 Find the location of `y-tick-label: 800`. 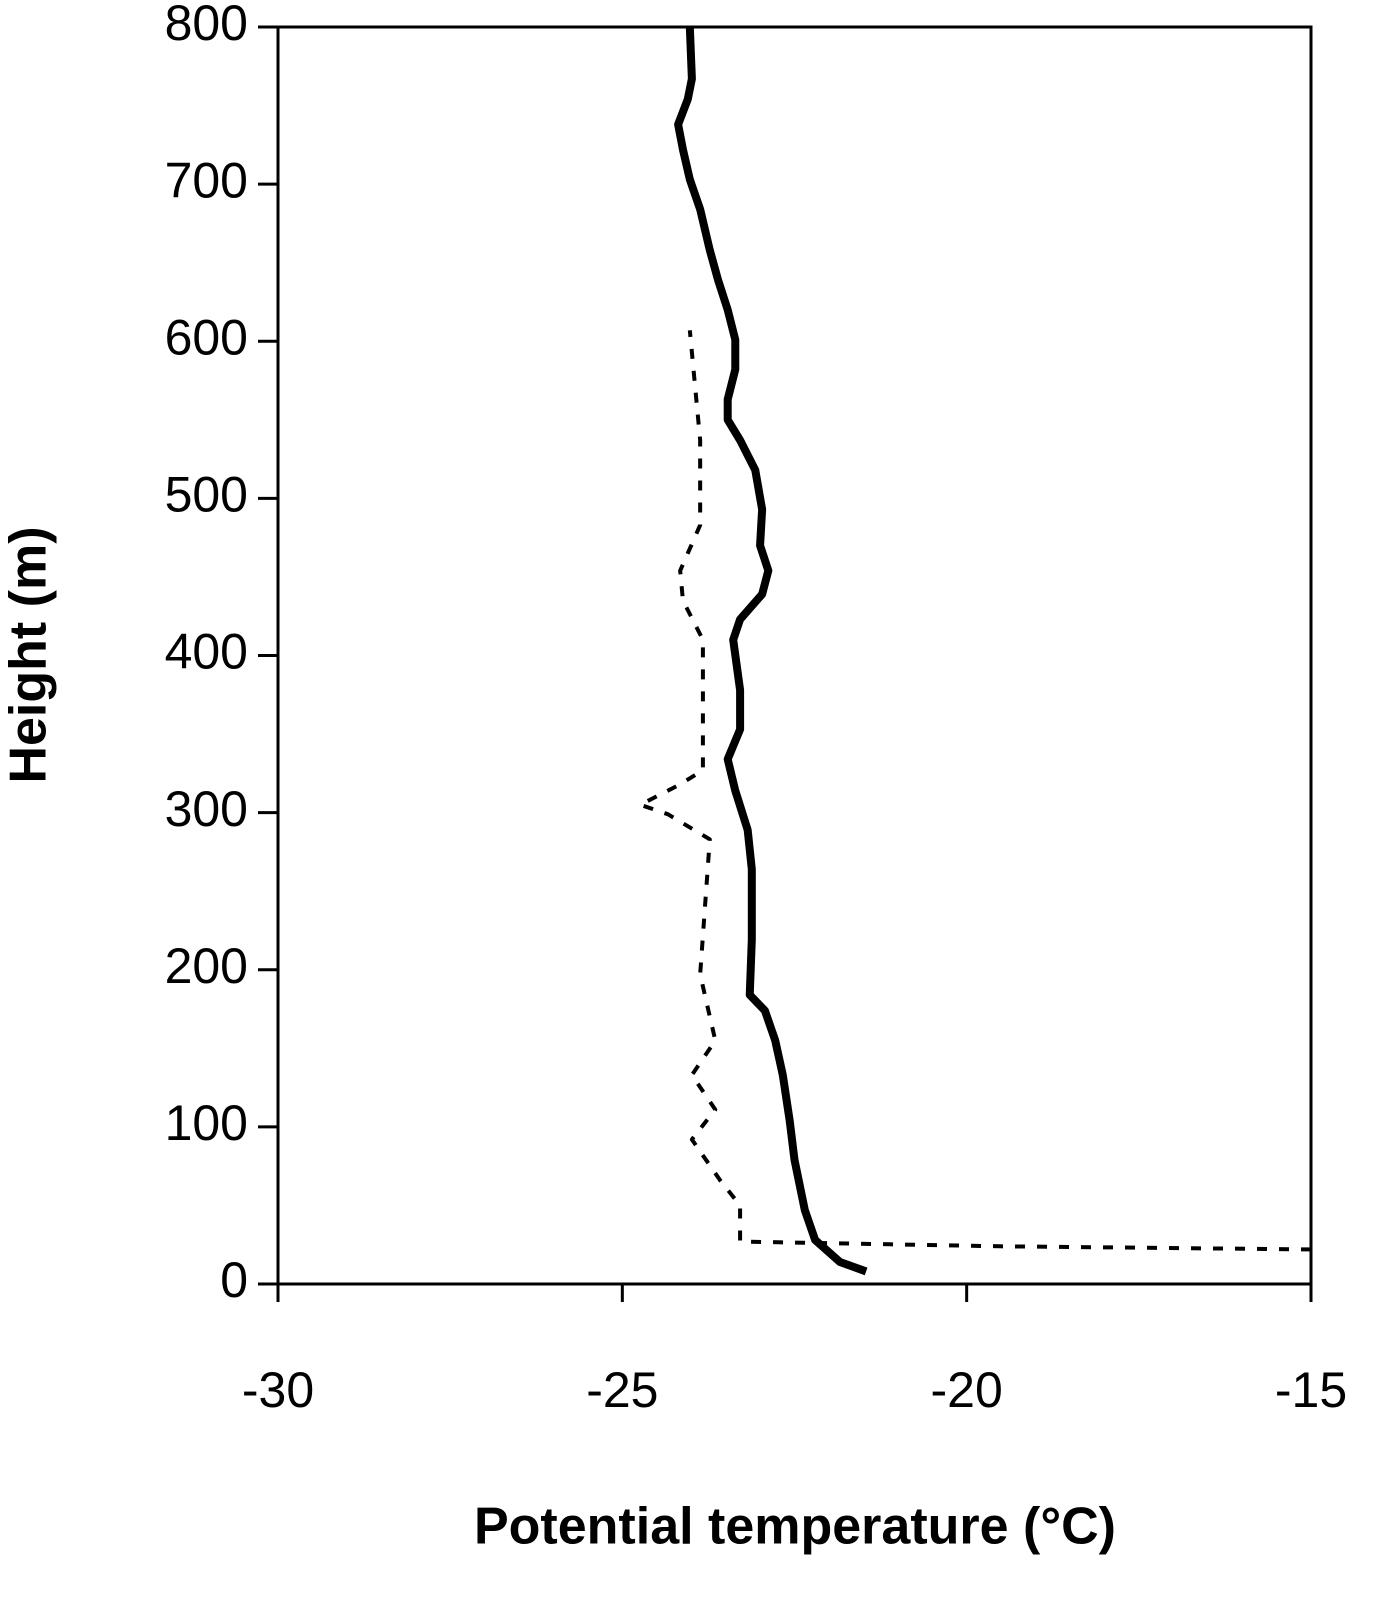

y-tick-label: 800 is located at coordinates (206, 25).